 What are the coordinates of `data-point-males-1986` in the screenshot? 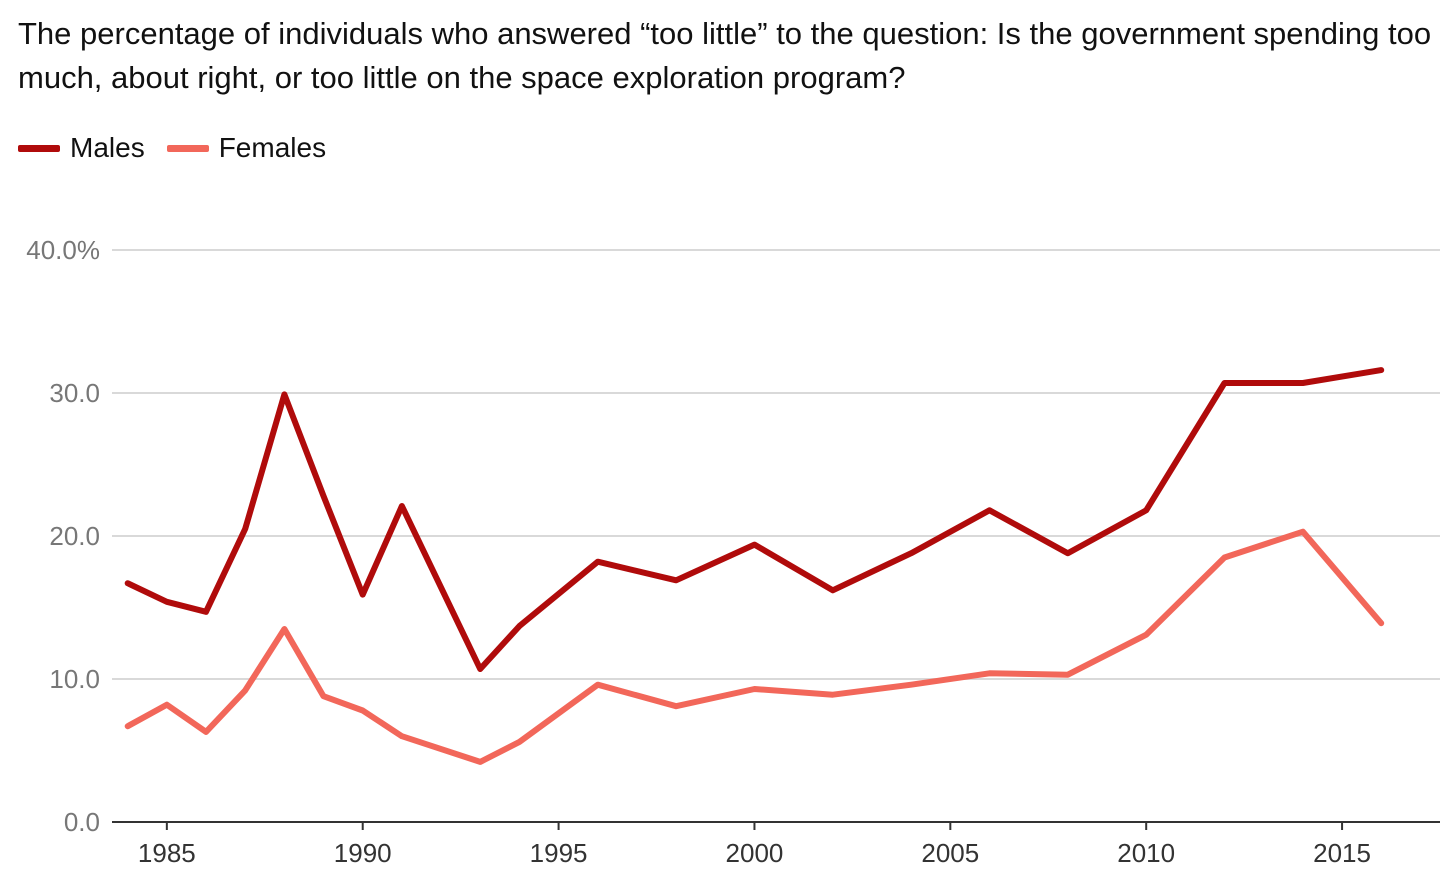 It's located at (206, 612).